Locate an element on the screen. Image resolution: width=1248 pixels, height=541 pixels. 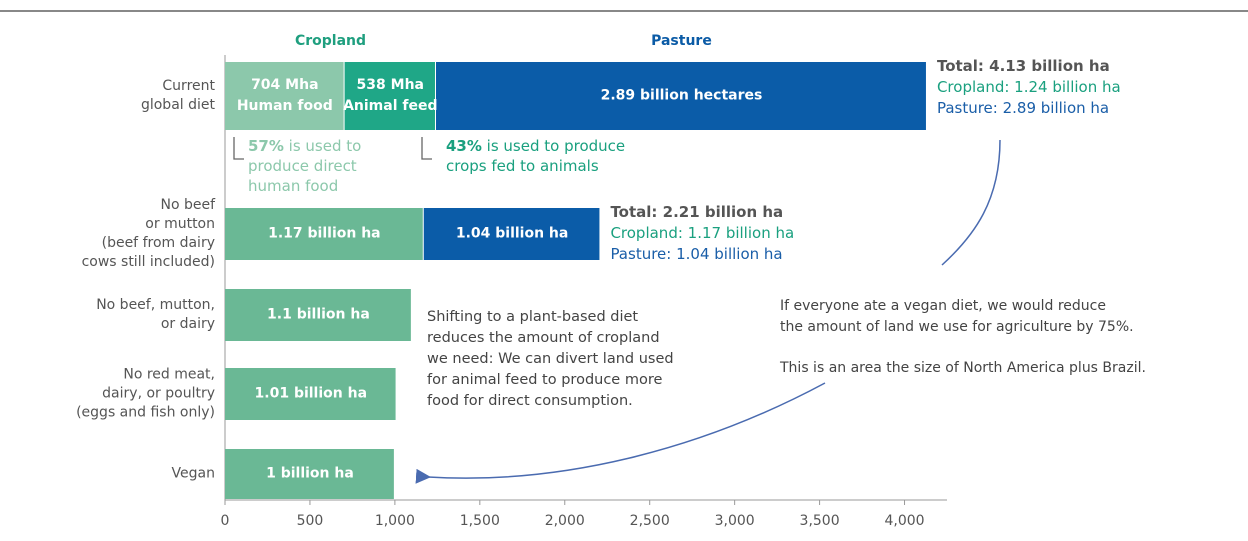
value-label: 2.89 billion hectares is located at coordinates (681, 95).